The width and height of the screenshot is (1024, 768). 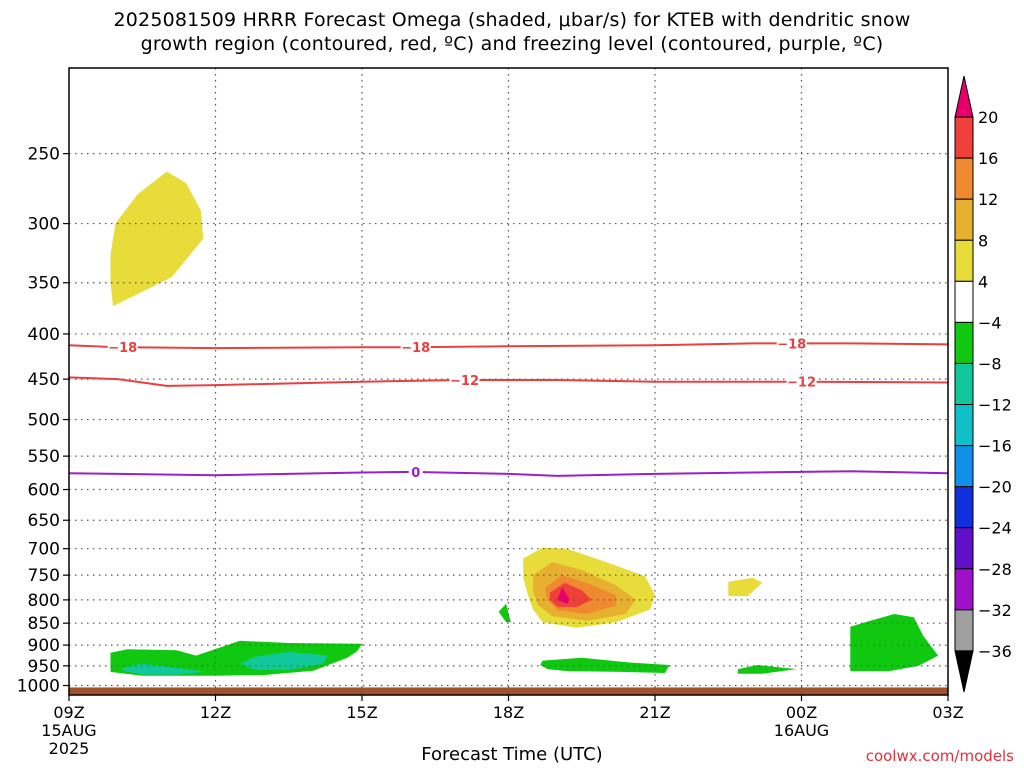 I want to click on contour-label-0-2: −18, so click(x=791, y=344).